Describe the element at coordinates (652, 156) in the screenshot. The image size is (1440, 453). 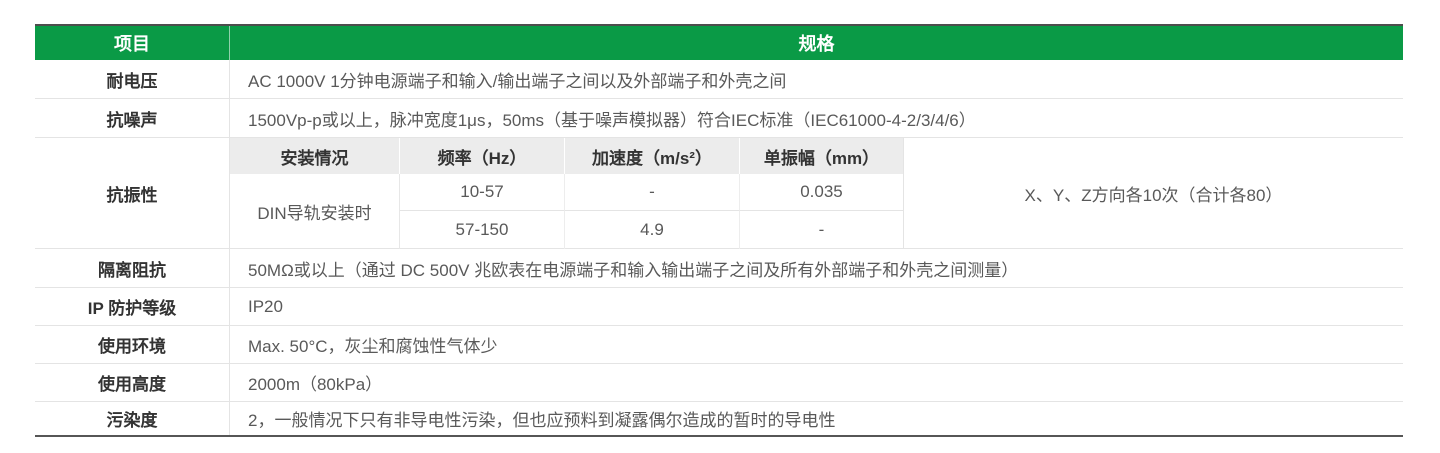
I see `vibration-header-acceleration: 加速度（m/s²）` at that location.